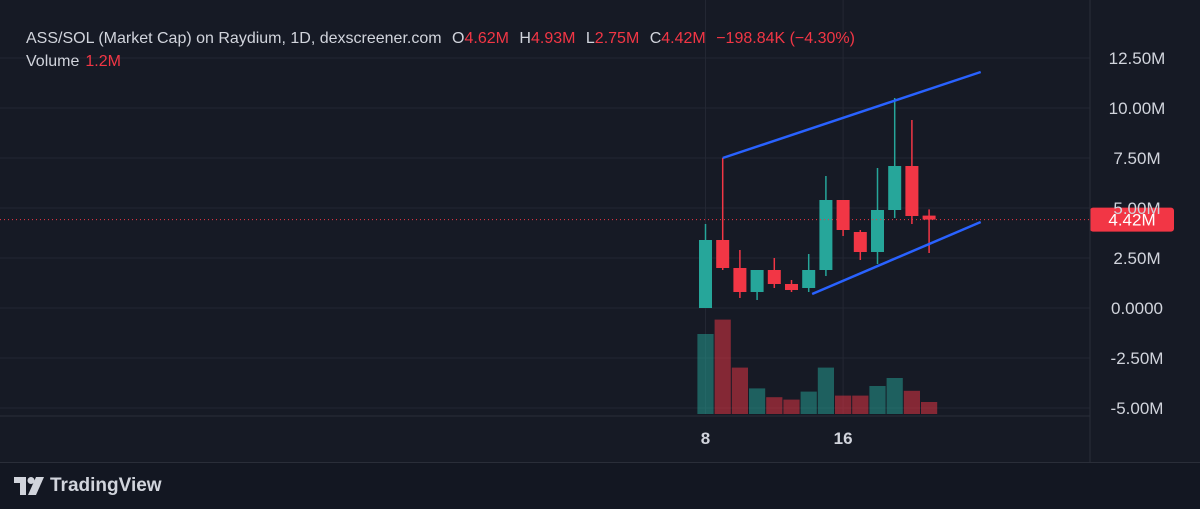  I want to click on volume-label: Volume, so click(53, 61).